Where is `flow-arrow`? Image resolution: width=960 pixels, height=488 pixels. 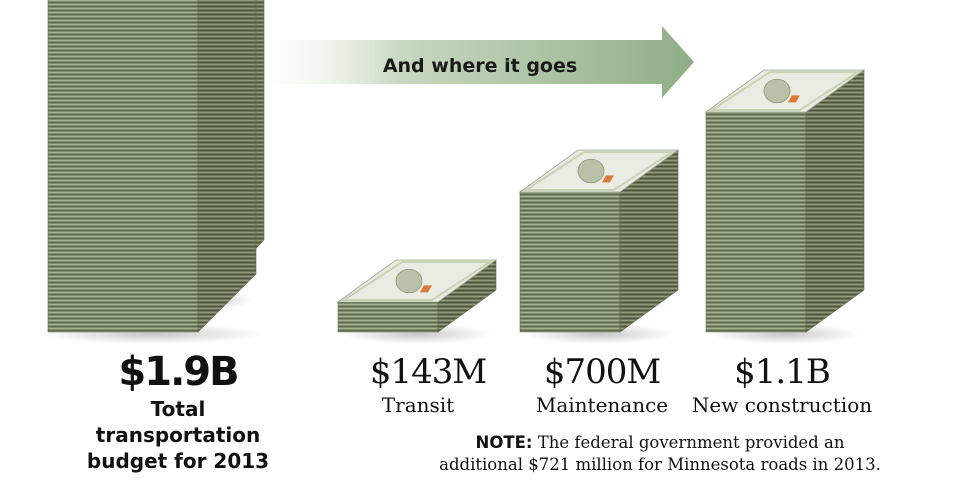
flow-arrow is located at coordinates (467, 62).